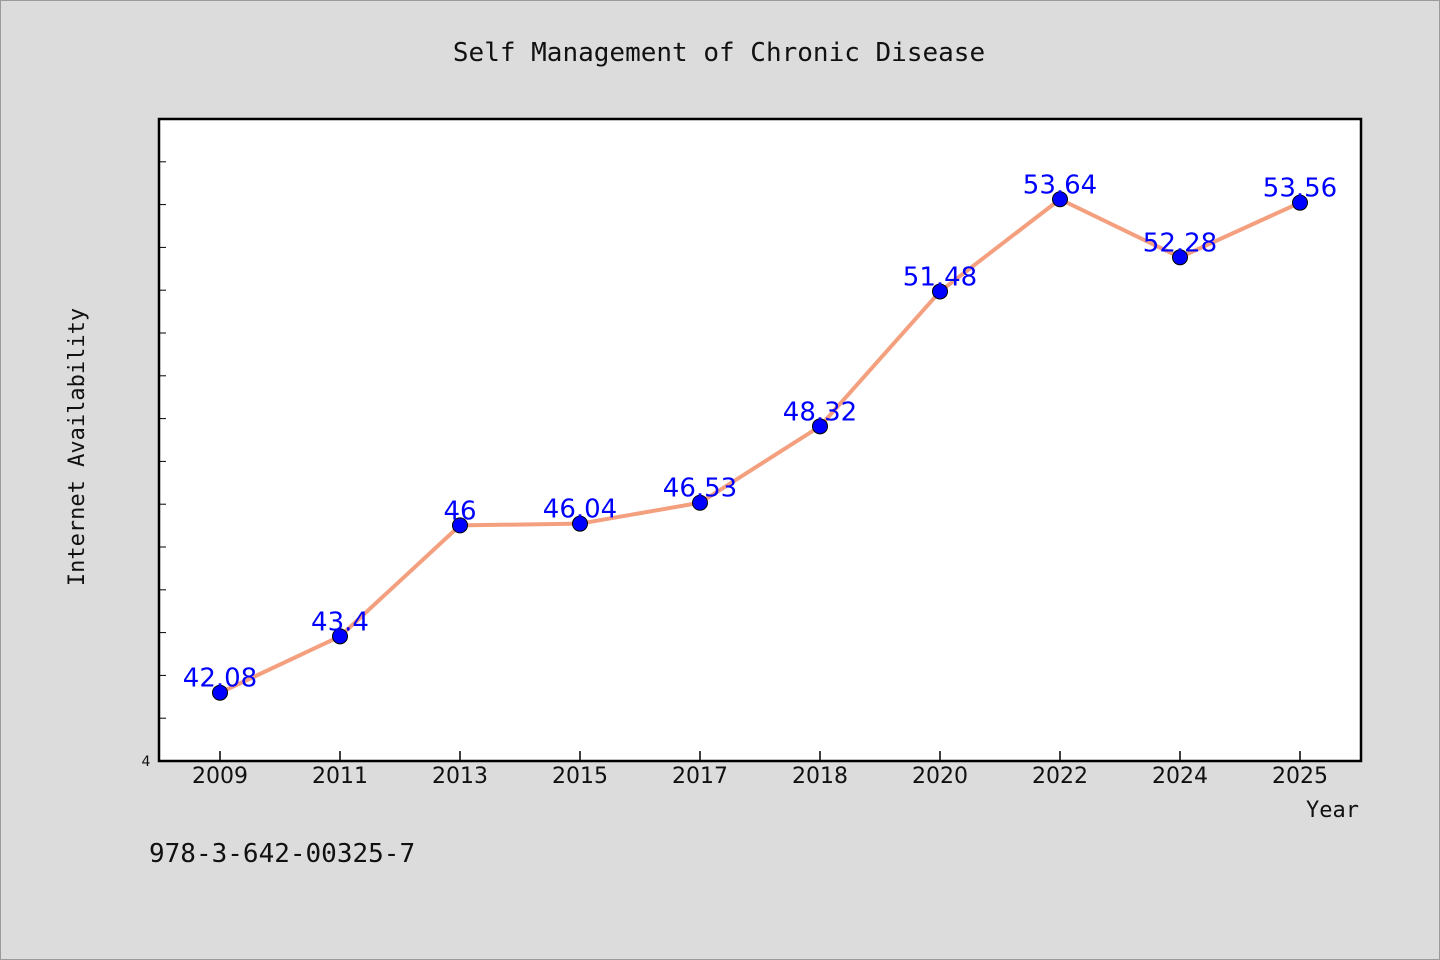 The image size is (1440, 960). Describe the element at coordinates (1060, 185) in the screenshot. I see `data-label: 53.64` at that location.